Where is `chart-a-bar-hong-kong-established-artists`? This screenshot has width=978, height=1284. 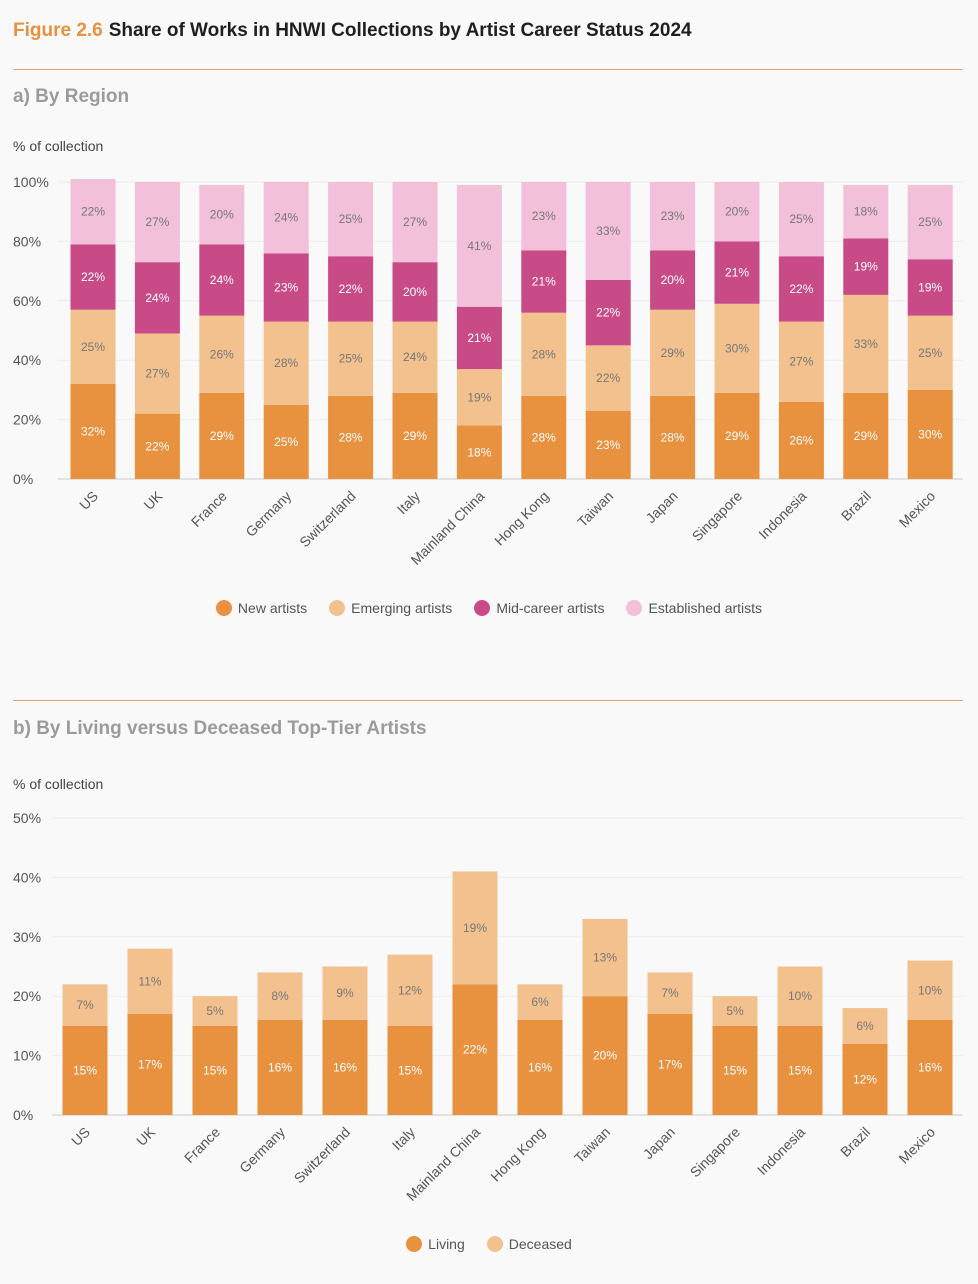 chart-a-bar-hong-kong-established-artists is located at coordinates (544, 216).